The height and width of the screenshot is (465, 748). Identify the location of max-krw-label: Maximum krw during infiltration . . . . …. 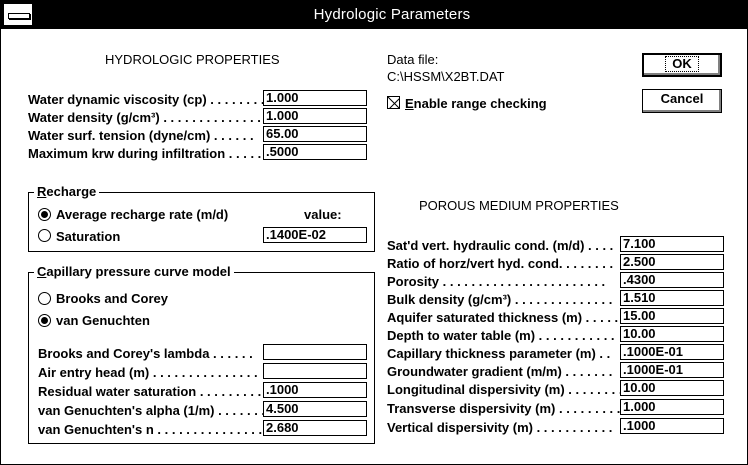
(148, 153).